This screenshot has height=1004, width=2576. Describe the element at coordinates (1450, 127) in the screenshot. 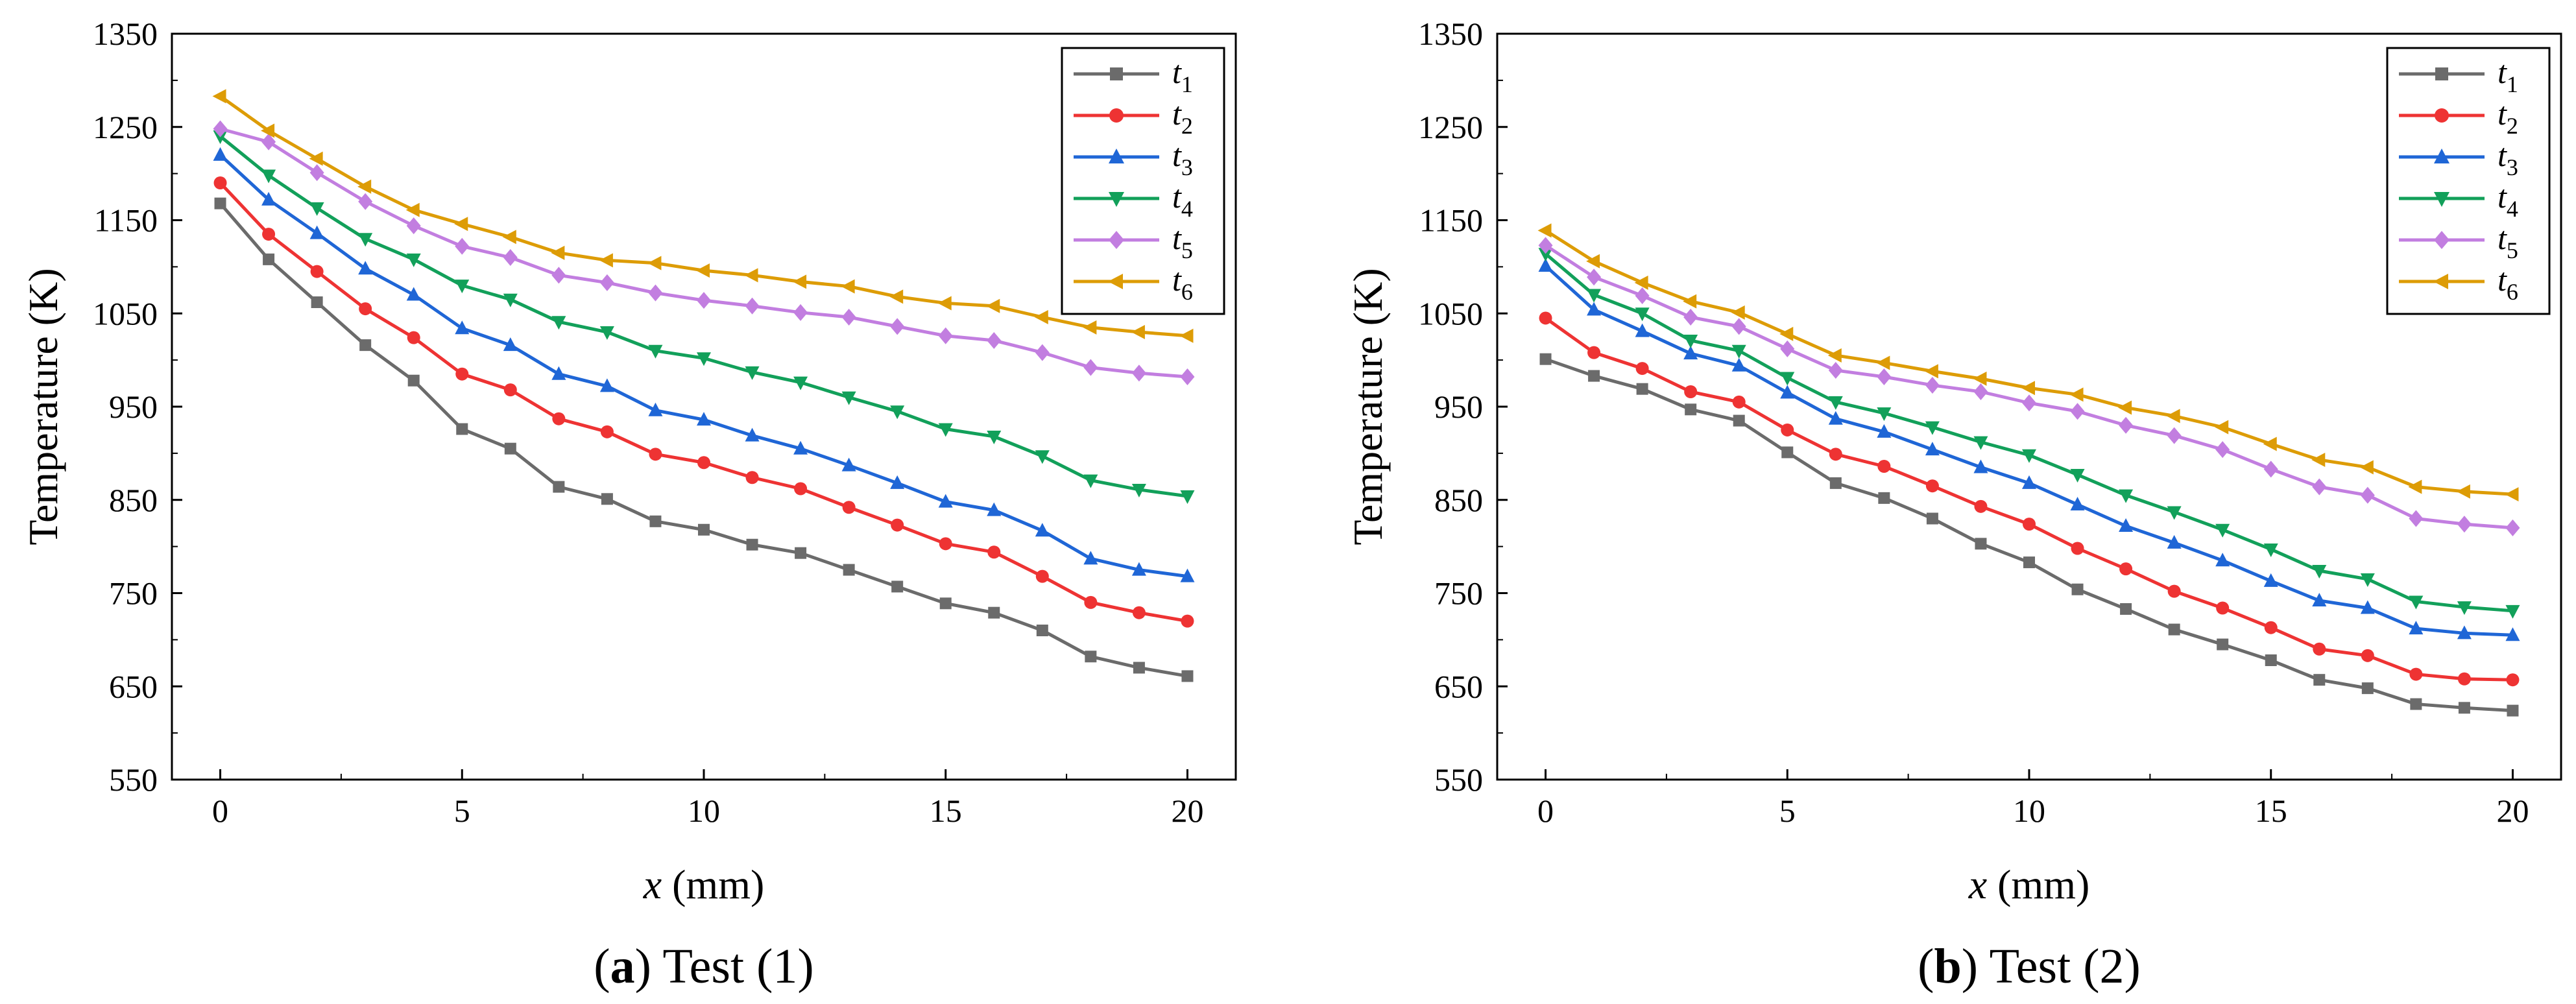

I see `y-tick-label: 1250` at that location.